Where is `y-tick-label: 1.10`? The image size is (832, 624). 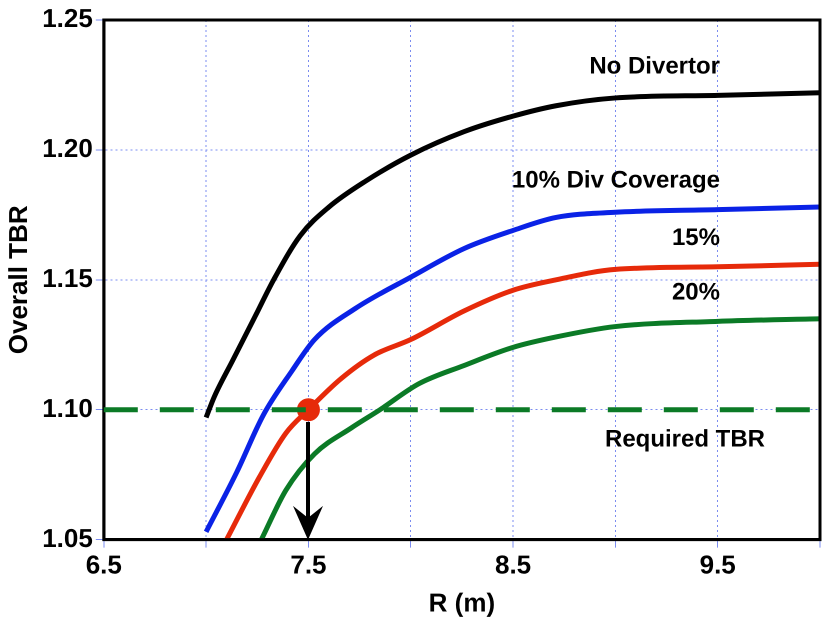
y-tick-label: 1.10 is located at coordinates (67, 407).